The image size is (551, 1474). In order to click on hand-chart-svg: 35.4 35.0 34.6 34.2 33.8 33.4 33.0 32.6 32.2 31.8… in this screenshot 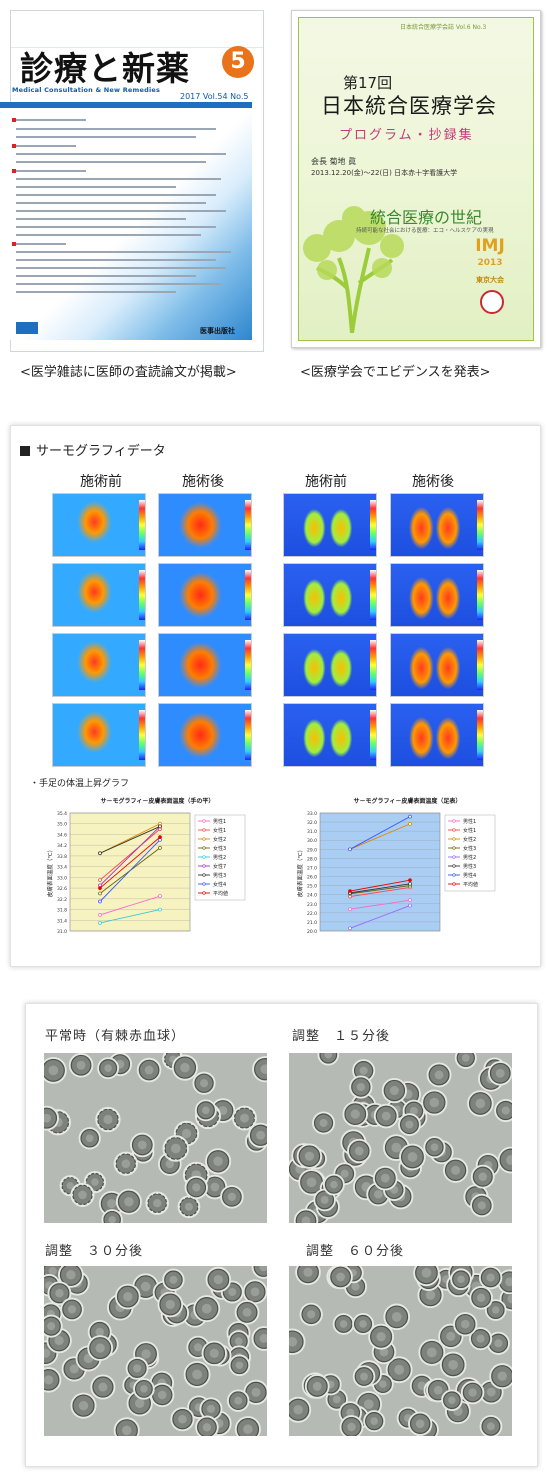, I will do `click(146, 873)`.